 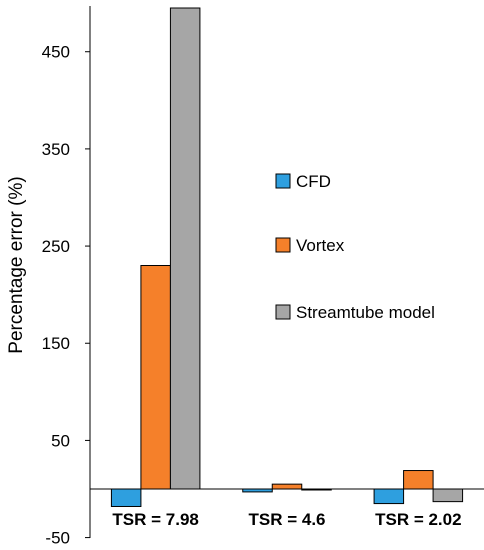 What do you see at coordinates (56, 52) in the screenshot?
I see `y-tick-label: 450` at bounding box center [56, 52].